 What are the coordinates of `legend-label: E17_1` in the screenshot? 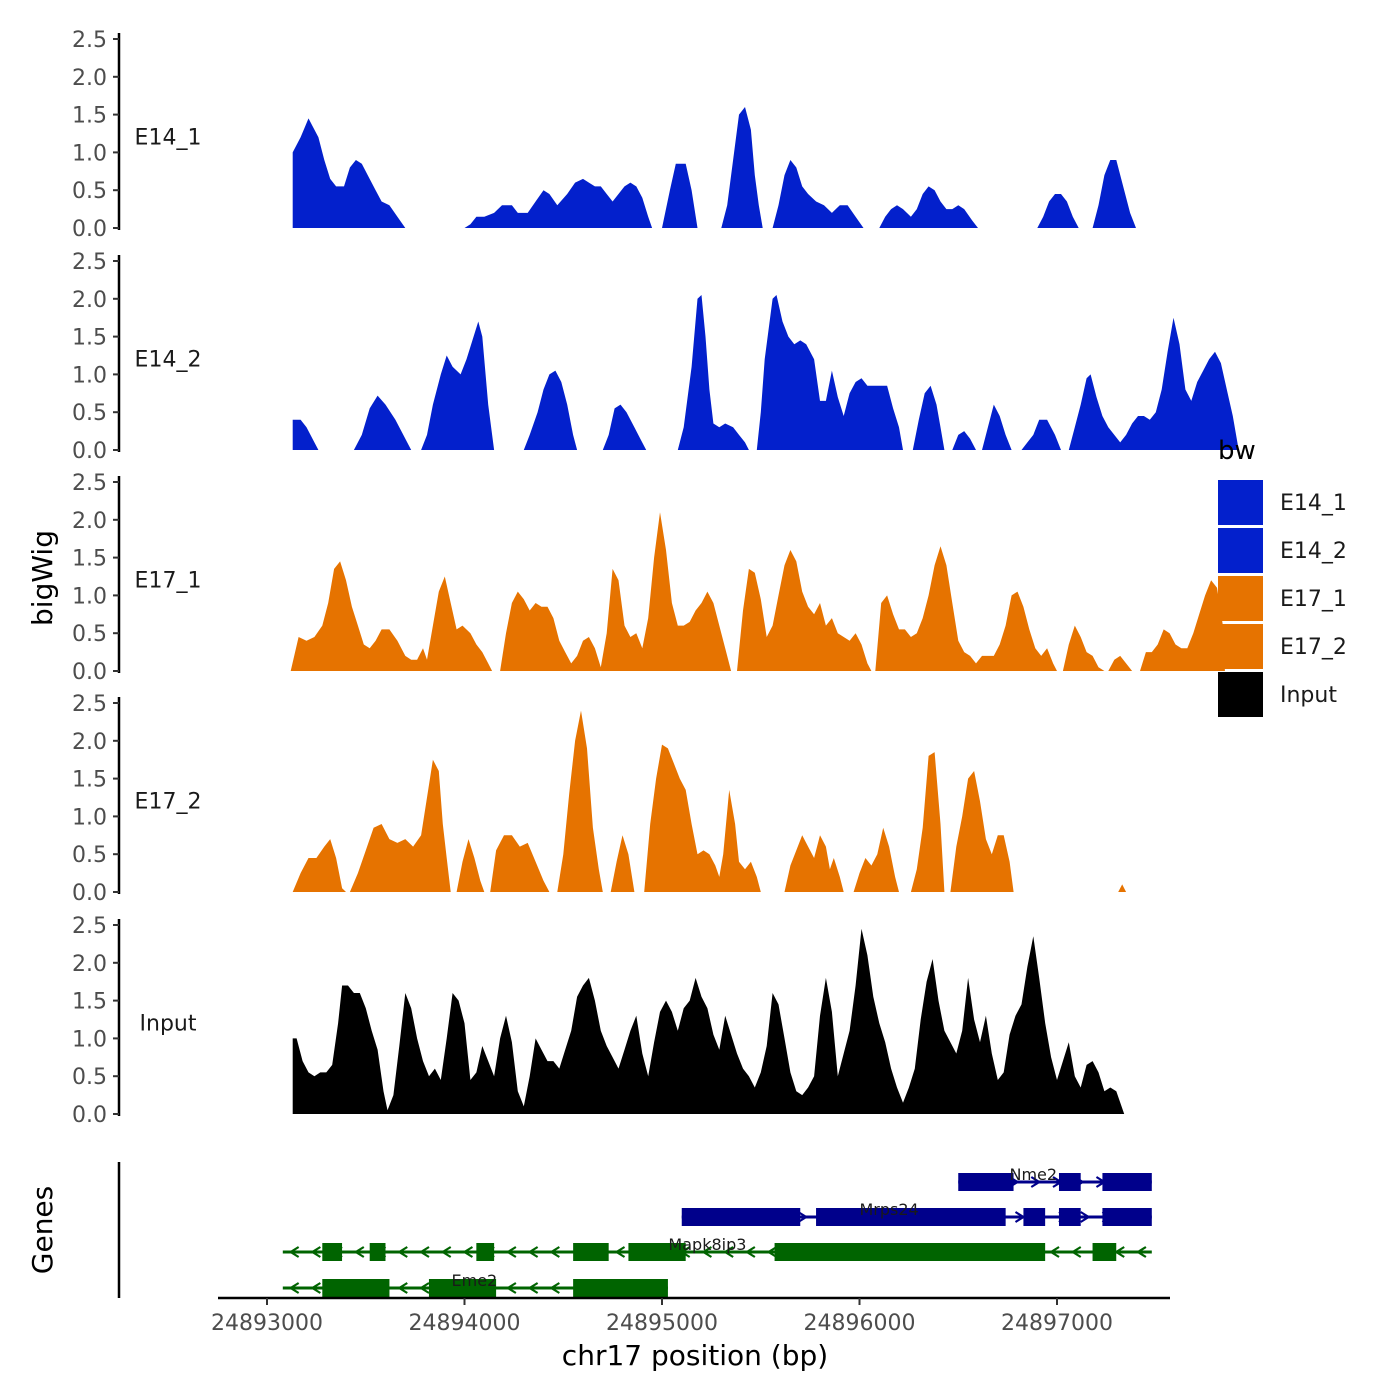 It's located at (1313, 599).